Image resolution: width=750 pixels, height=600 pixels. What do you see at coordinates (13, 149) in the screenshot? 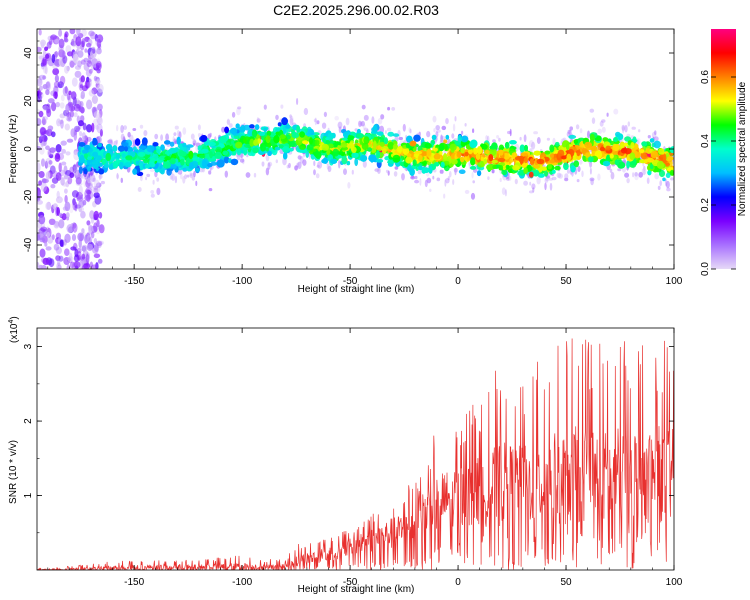
I see `spectrogram-y-label: Frequency (Hz)` at bounding box center [13, 149].